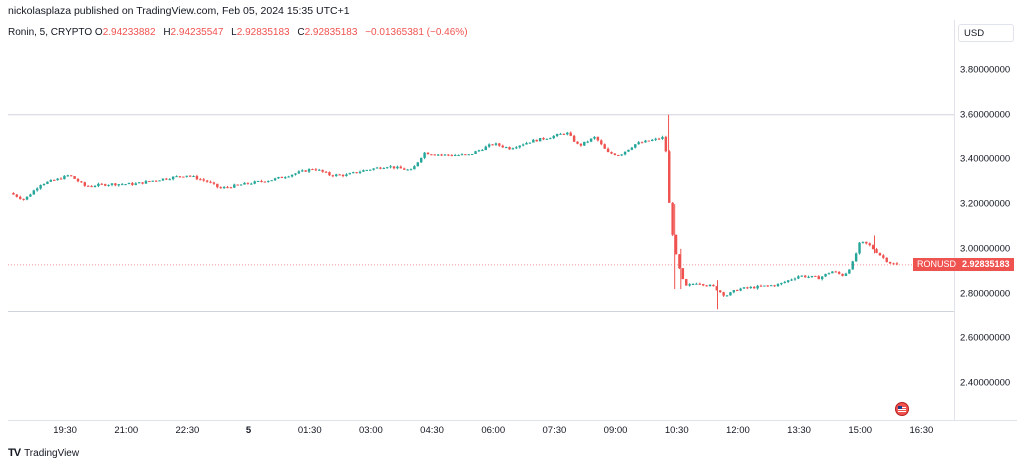  What do you see at coordinates (197, 32) in the screenshot?
I see `legend-high: 2.94235547` at bounding box center [197, 32].